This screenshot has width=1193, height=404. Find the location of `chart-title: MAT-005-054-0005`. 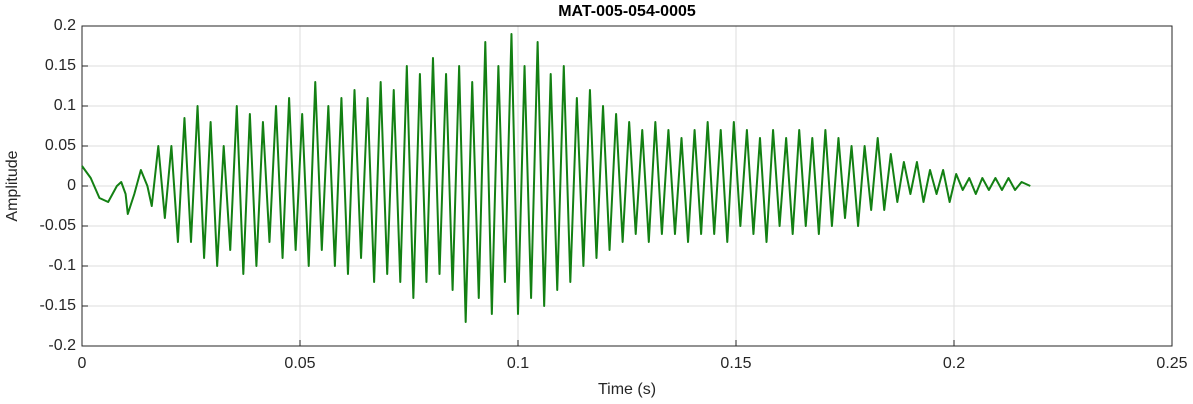

chart-title: MAT-005-054-0005 is located at coordinates (627, 11).